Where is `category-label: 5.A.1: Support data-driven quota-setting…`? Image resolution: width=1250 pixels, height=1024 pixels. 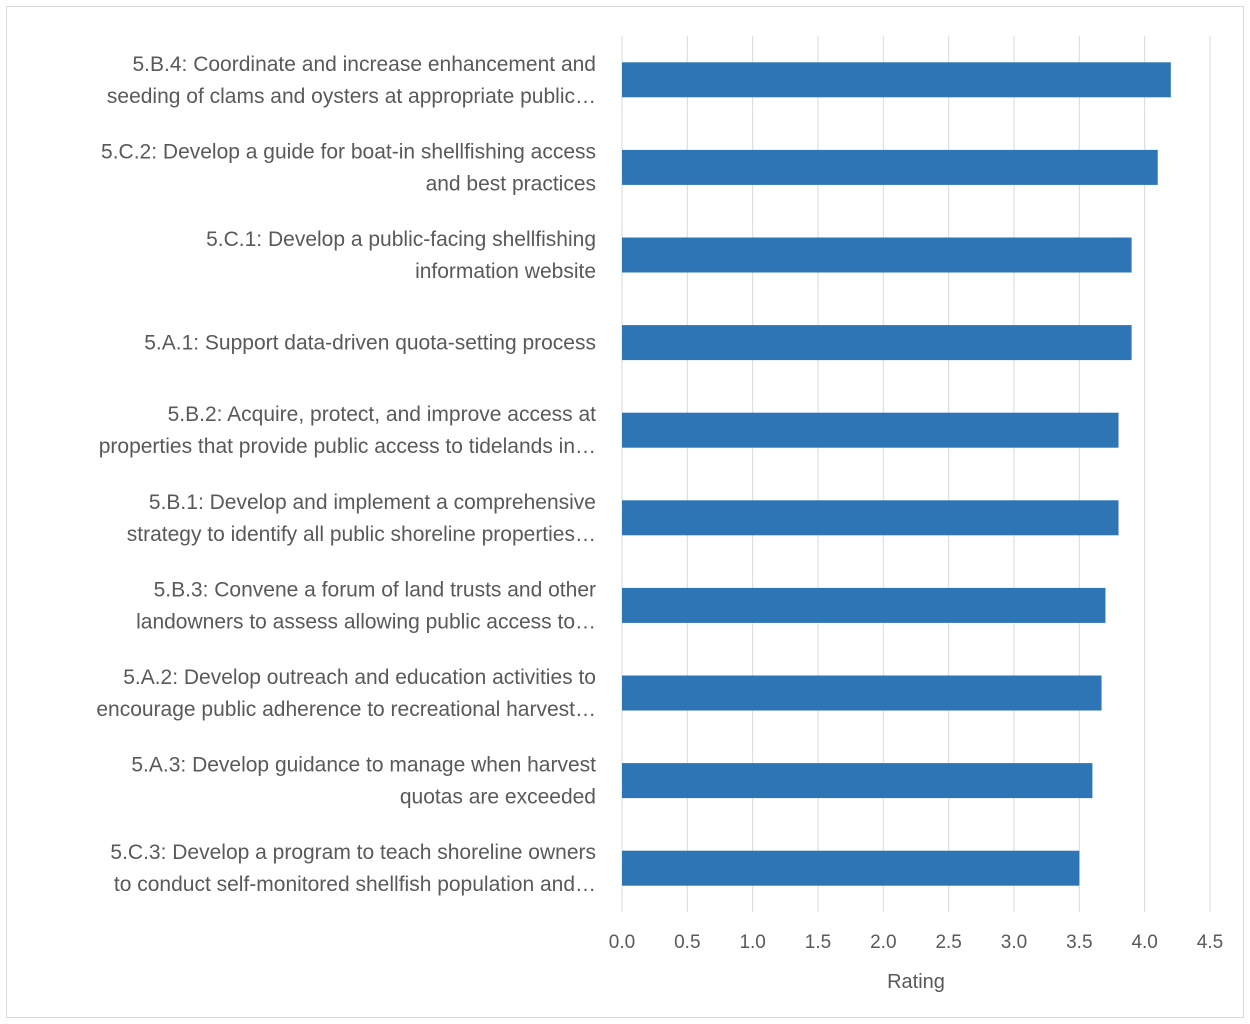 category-label: 5.A.1: Support data-driven quota-setting… is located at coordinates (370, 343).